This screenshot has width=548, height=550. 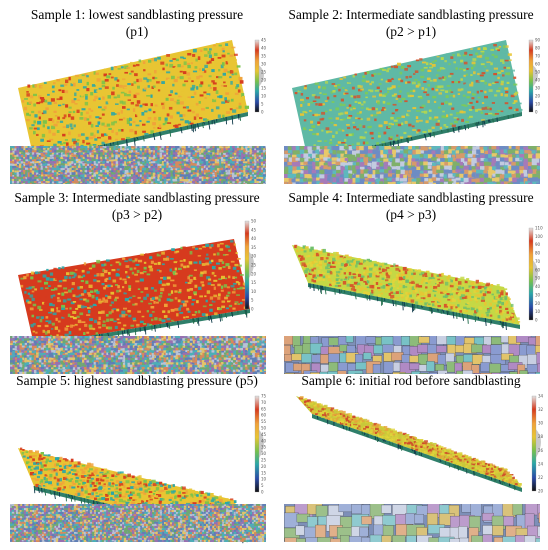 What do you see at coordinates (538, 48) in the screenshot?
I see `scale-tick-label: 80` at bounding box center [538, 48].